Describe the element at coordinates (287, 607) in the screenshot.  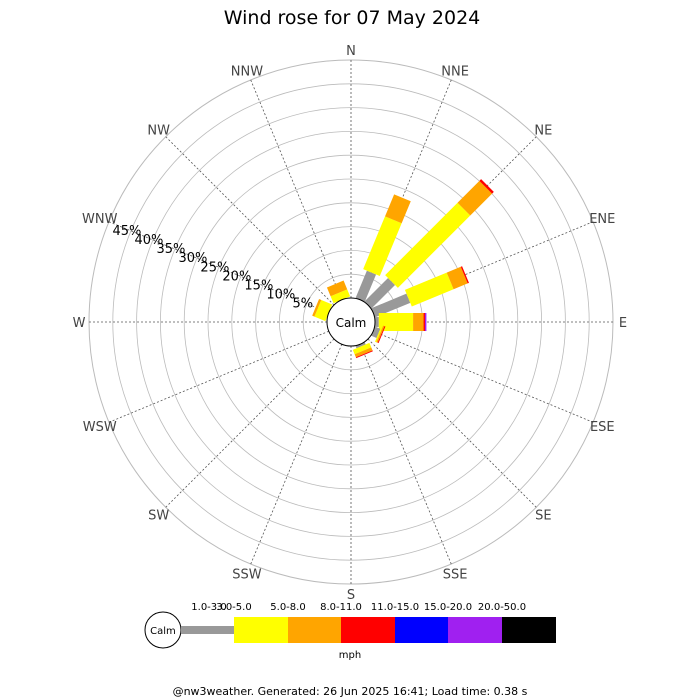
I see `legend-bin-label: 5.0-8.0` at that location.